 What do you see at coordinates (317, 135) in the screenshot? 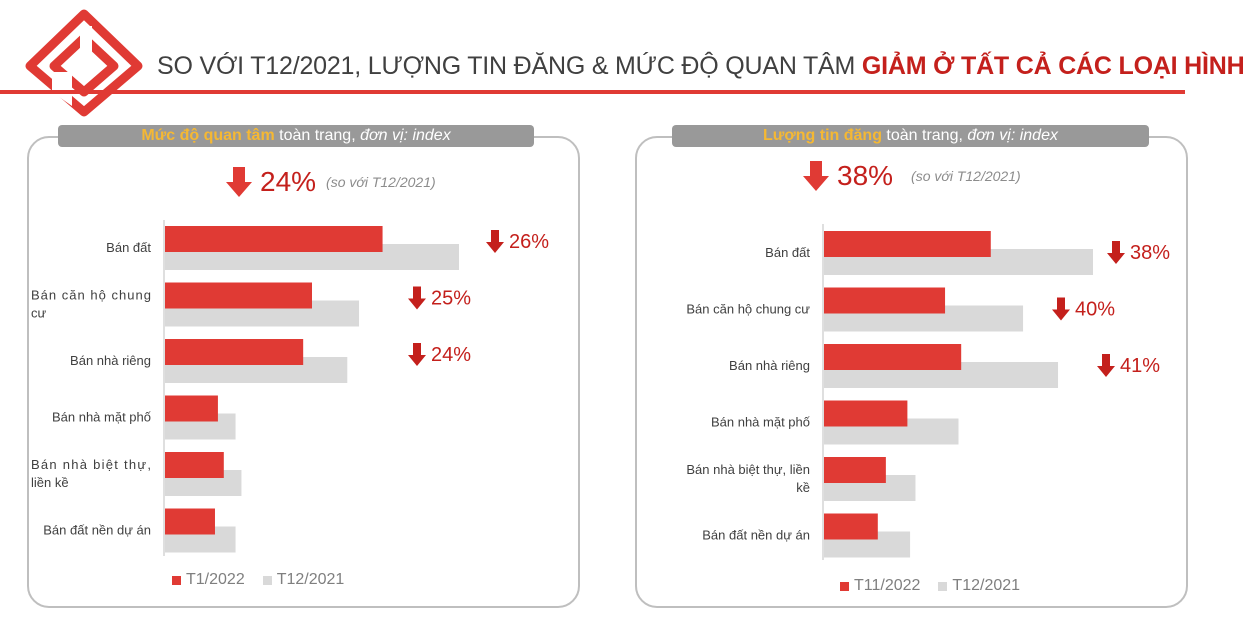
I see `left-pill-middle: toàn trang,` at bounding box center [317, 135].